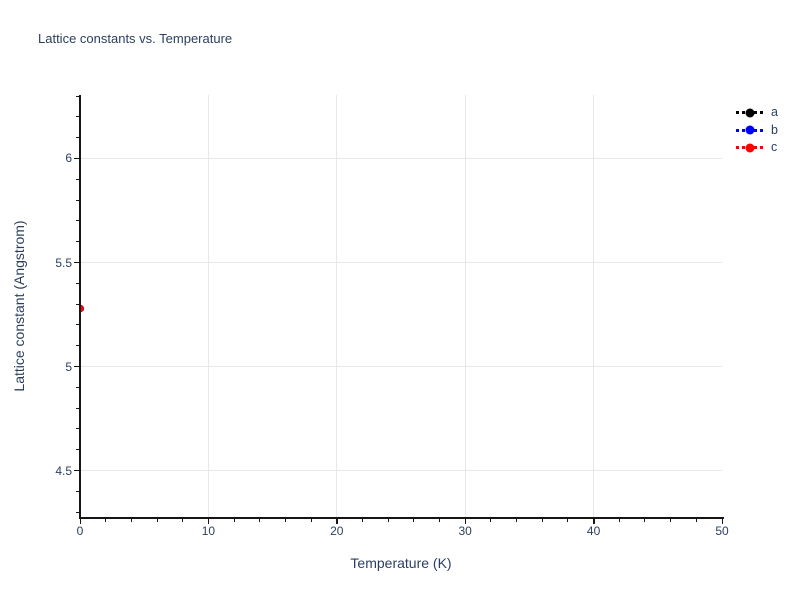  Describe the element at coordinates (774, 147) in the screenshot. I see `legend-label: c` at that location.